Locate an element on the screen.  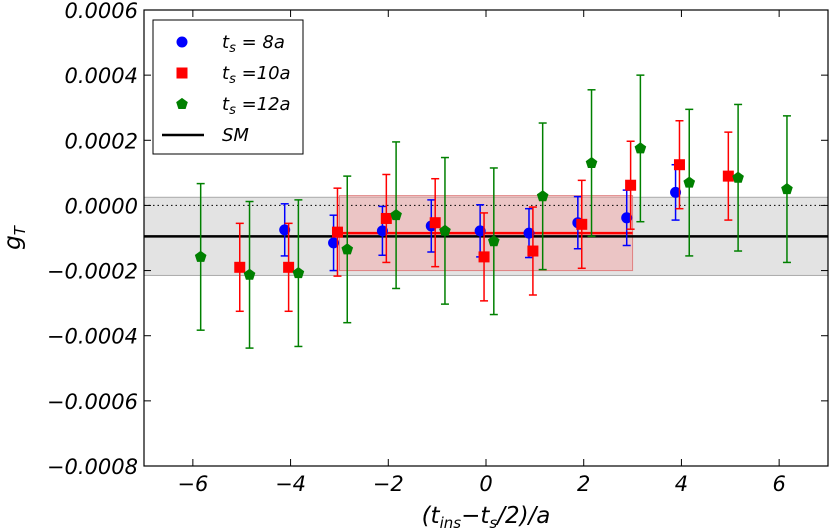
series-10a-point-5-marker is located at coordinates (484, 257).